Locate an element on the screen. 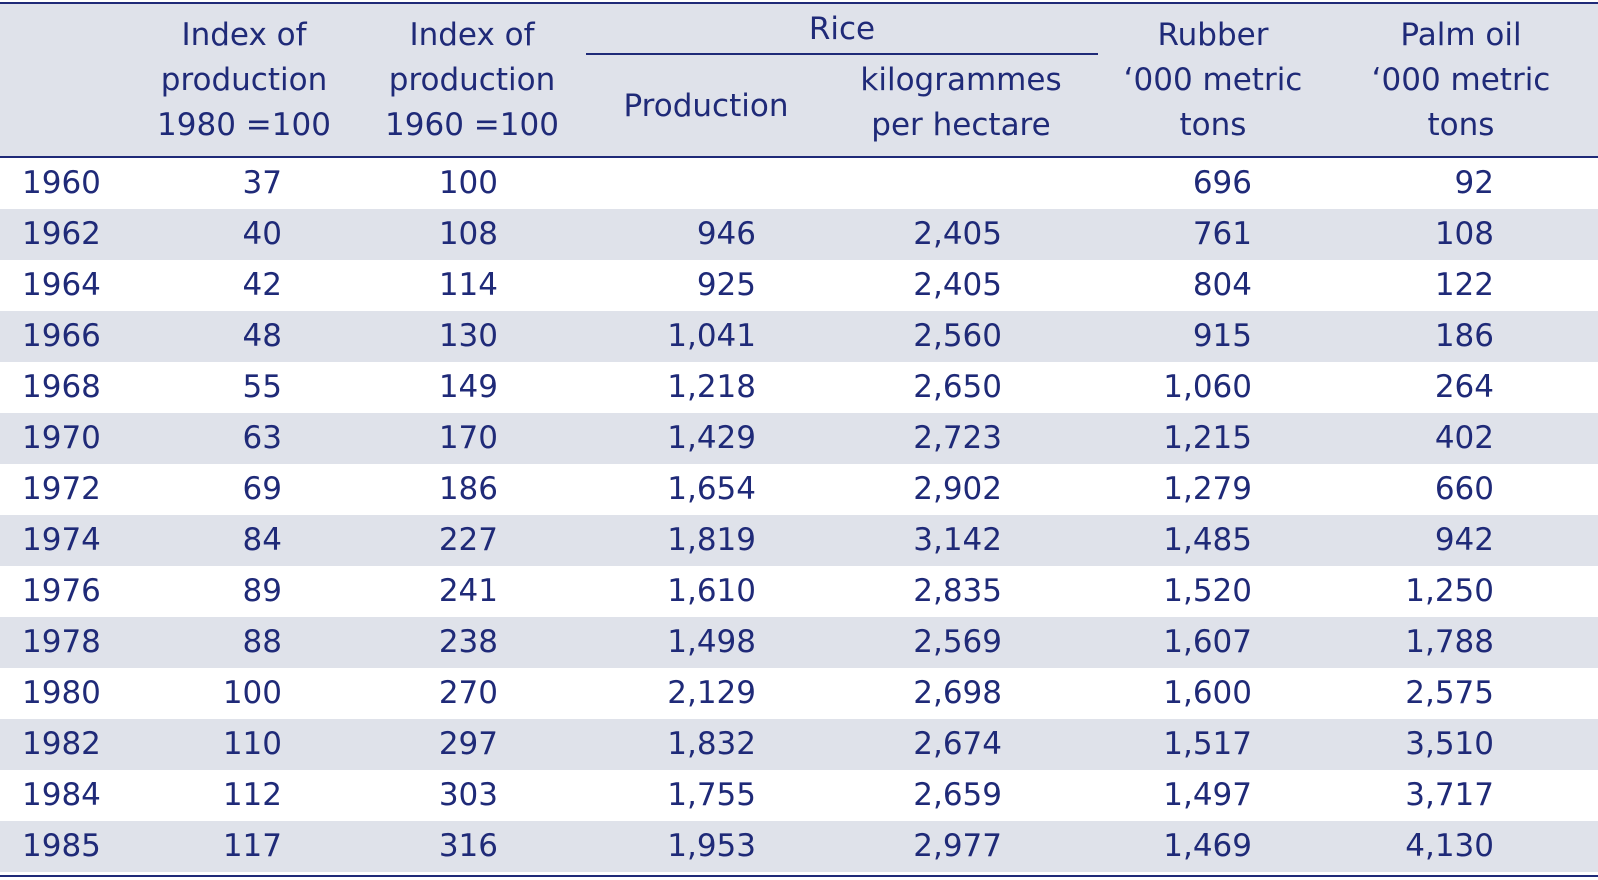  header-index-1960-line3: 1960 =100 is located at coordinates (472, 125).